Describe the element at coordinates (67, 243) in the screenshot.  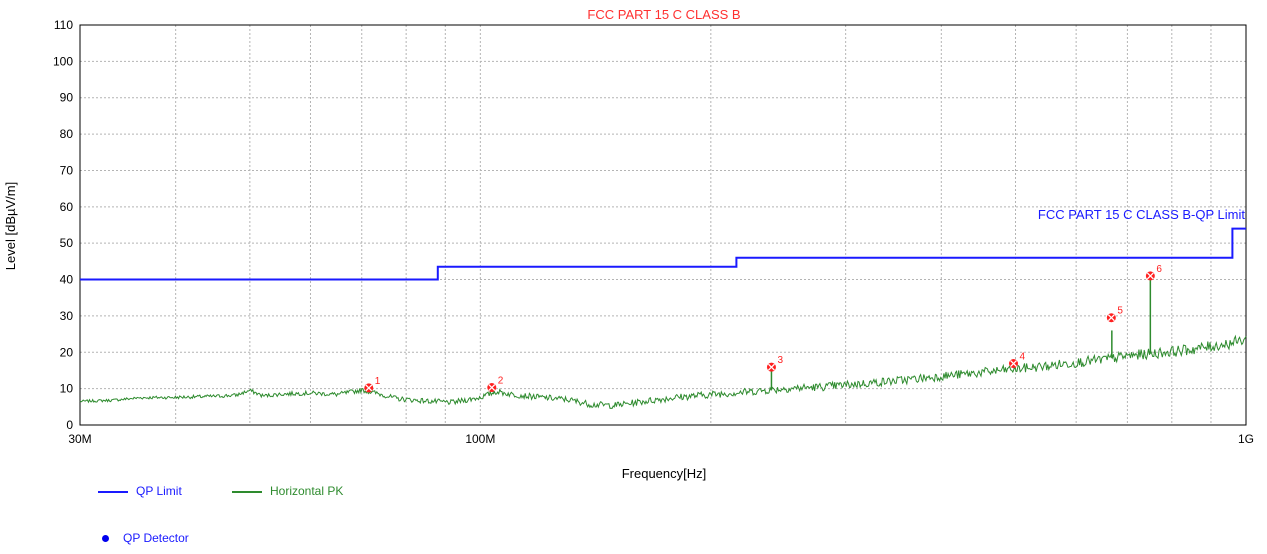
I see `y-tick-label: 50` at that location.